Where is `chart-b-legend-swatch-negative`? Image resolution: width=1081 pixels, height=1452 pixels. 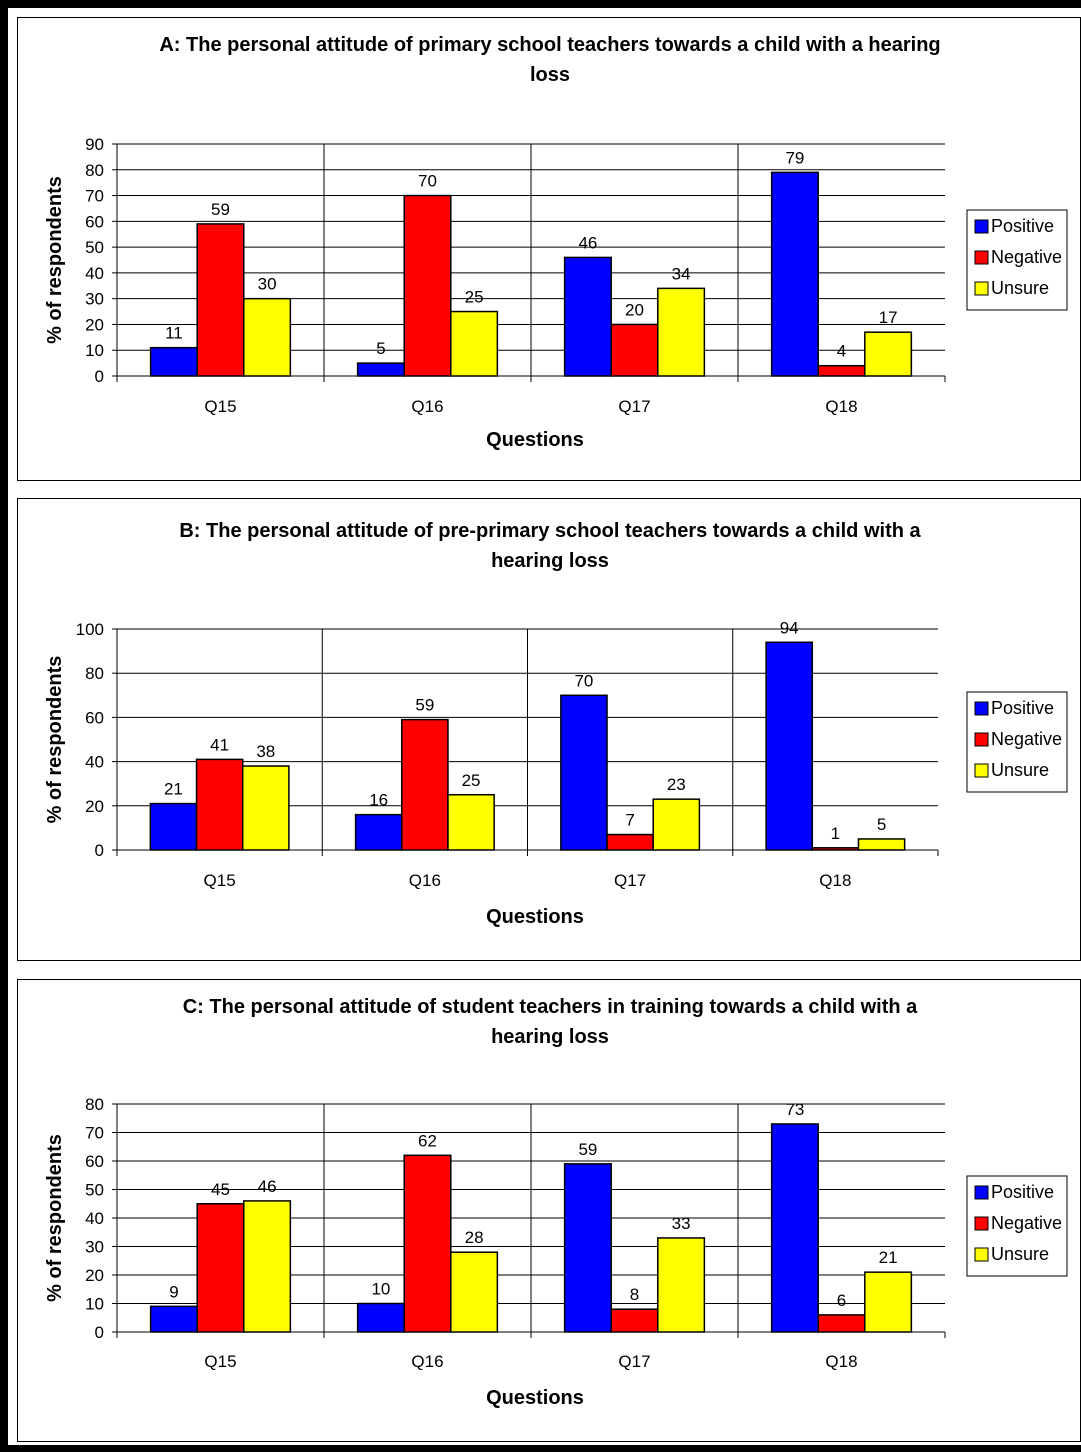 chart-b-legend-swatch-negative is located at coordinates (981, 739).